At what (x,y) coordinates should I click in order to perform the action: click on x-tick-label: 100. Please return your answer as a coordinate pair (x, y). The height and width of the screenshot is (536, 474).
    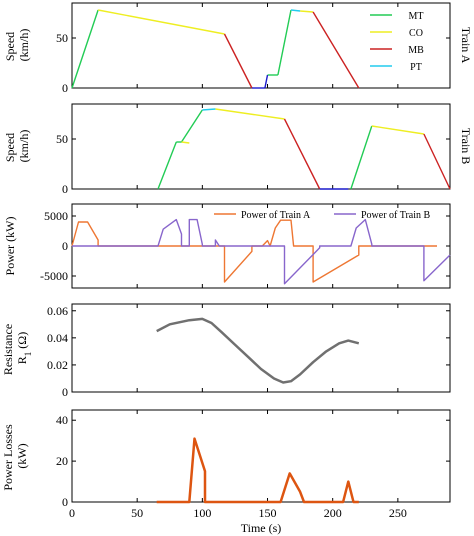
    Looking at the image, I should click on (202, 513).